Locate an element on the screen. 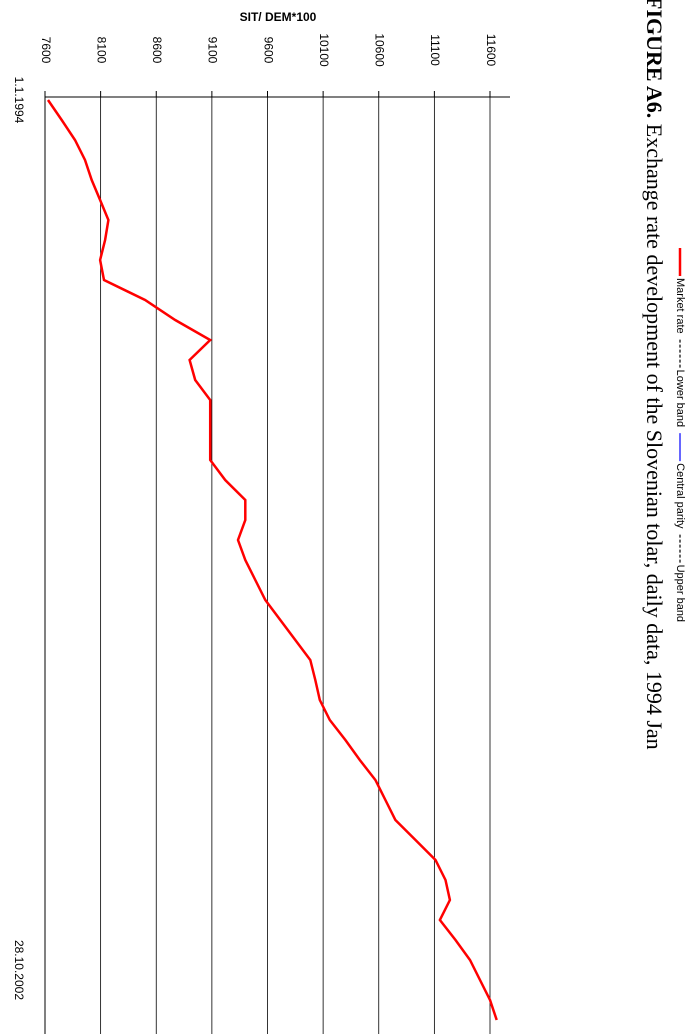 Image resolution: width=699 pixels, height=1034 pixels. legend-label: Market rate is located at coordinates (680, 306).